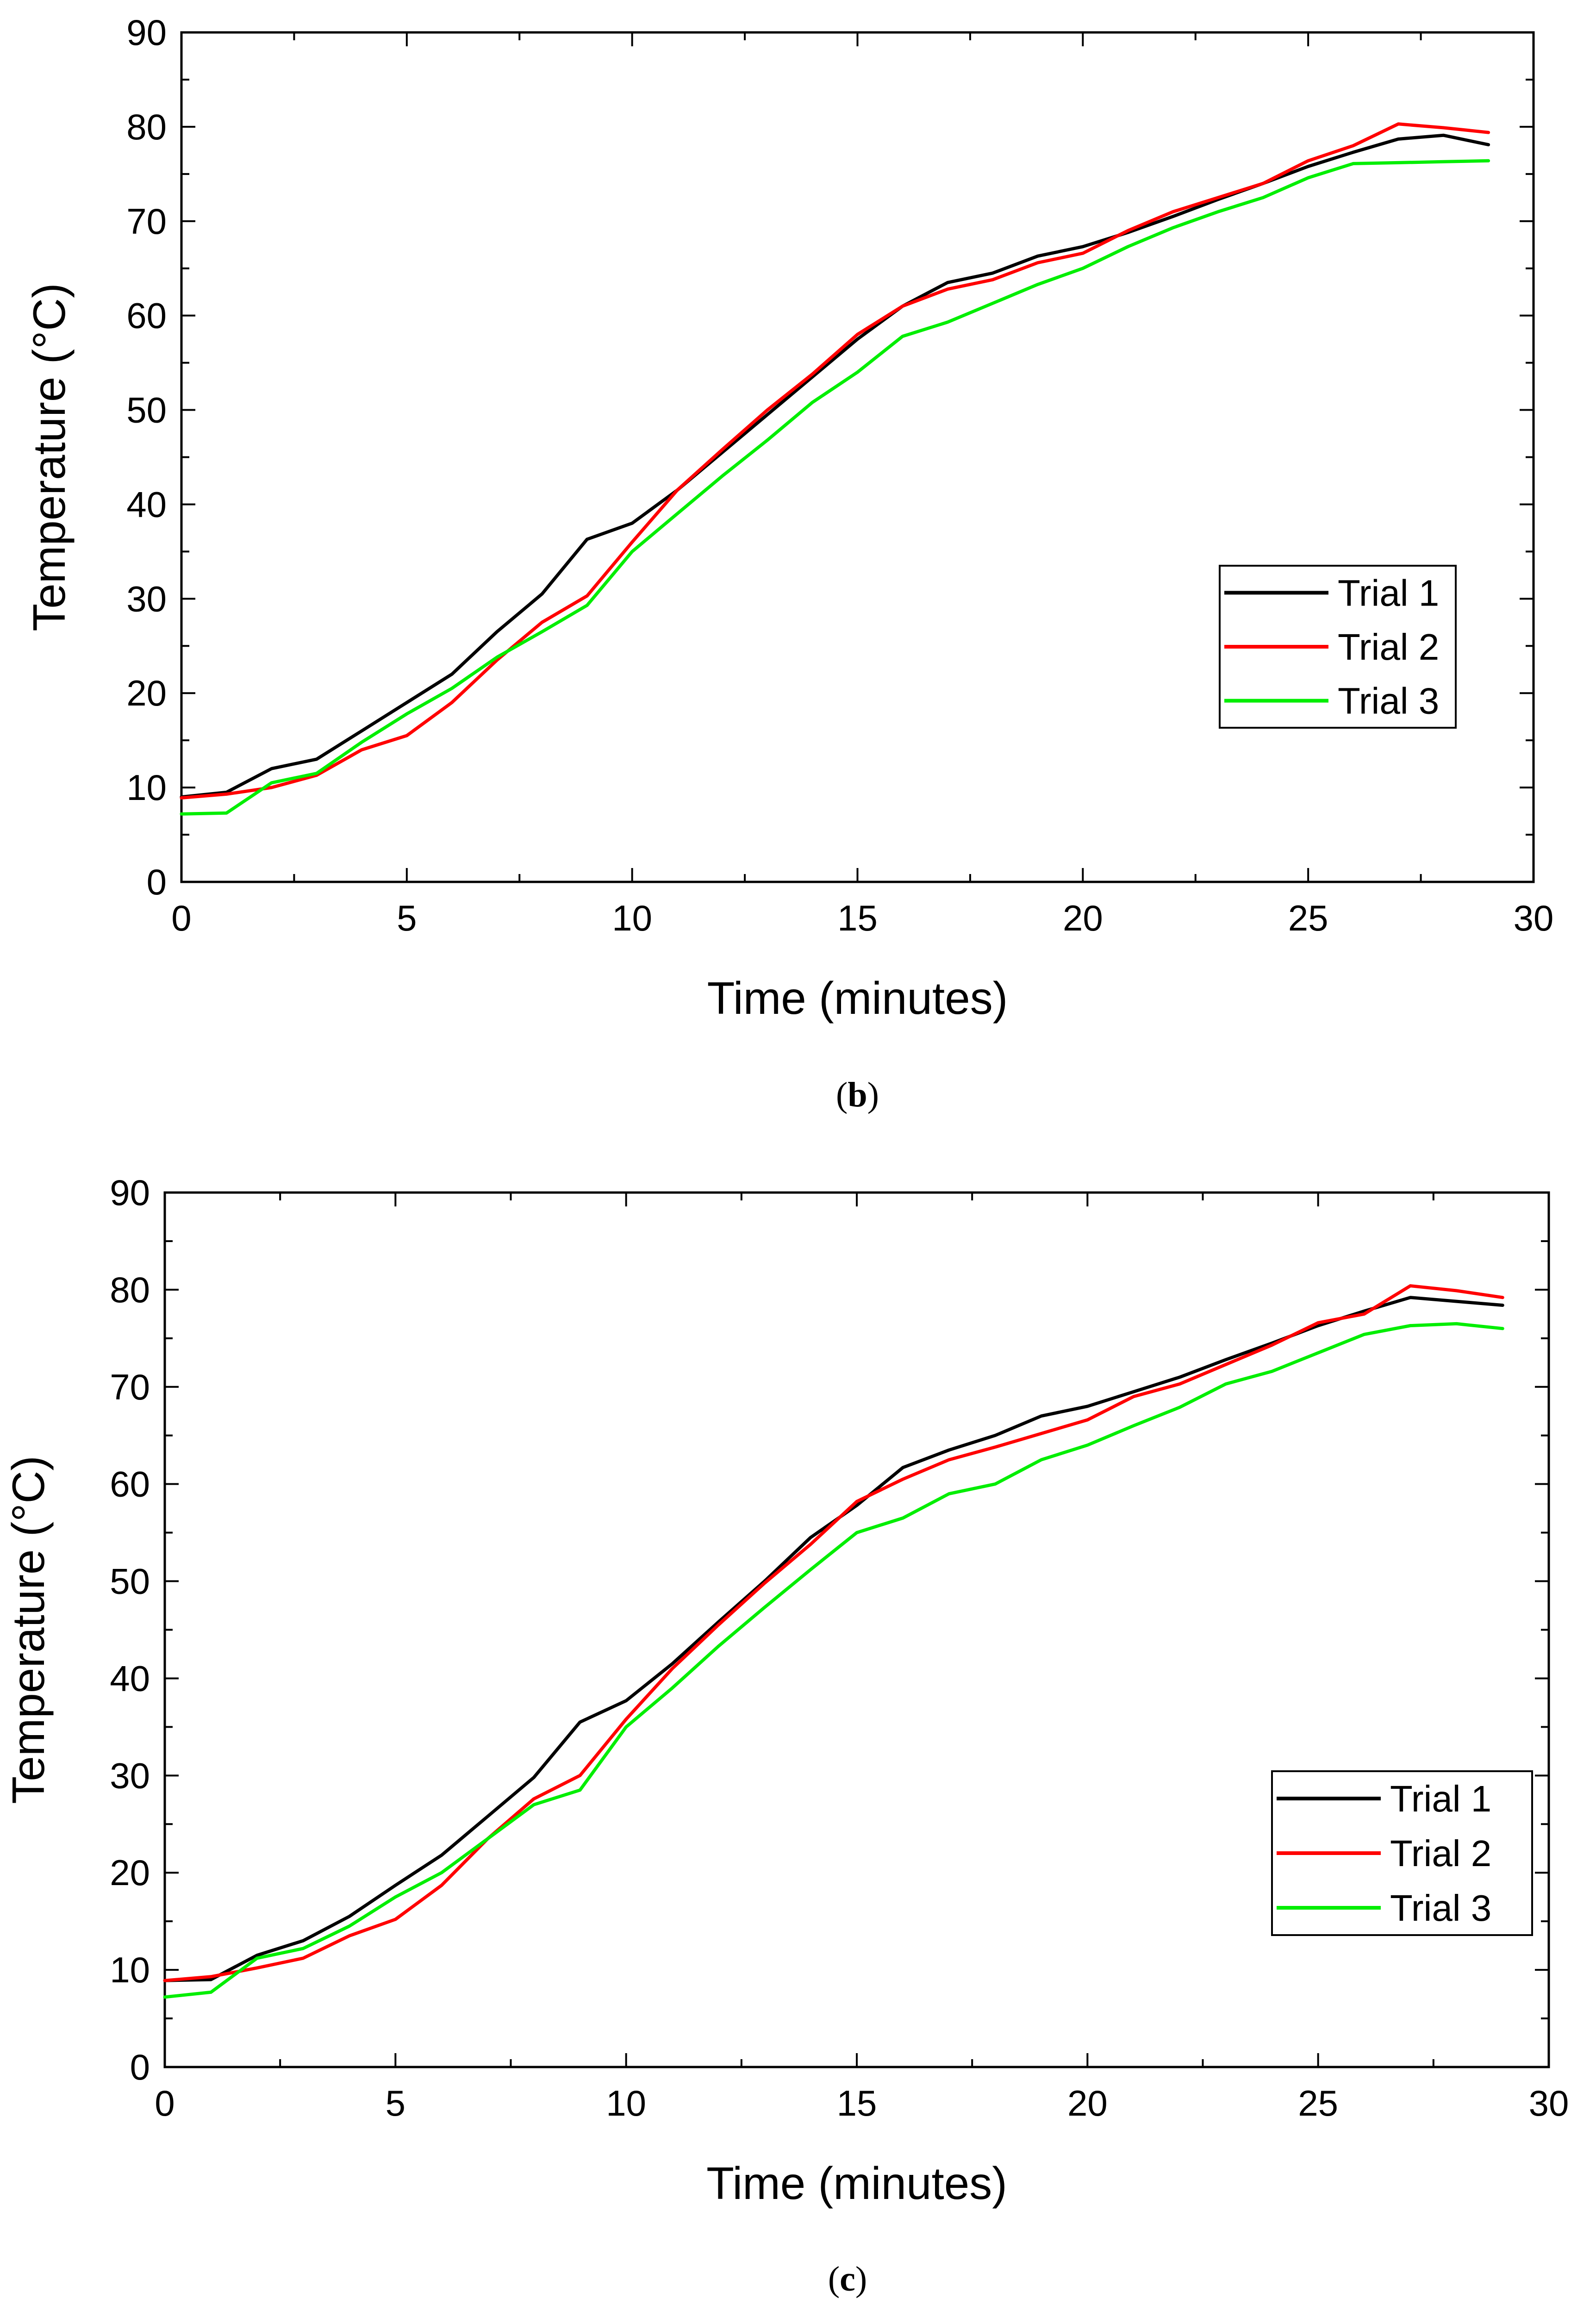 The image size is (1596, 2311). I want to click on panel-caption: (c), so click(847, 2279).